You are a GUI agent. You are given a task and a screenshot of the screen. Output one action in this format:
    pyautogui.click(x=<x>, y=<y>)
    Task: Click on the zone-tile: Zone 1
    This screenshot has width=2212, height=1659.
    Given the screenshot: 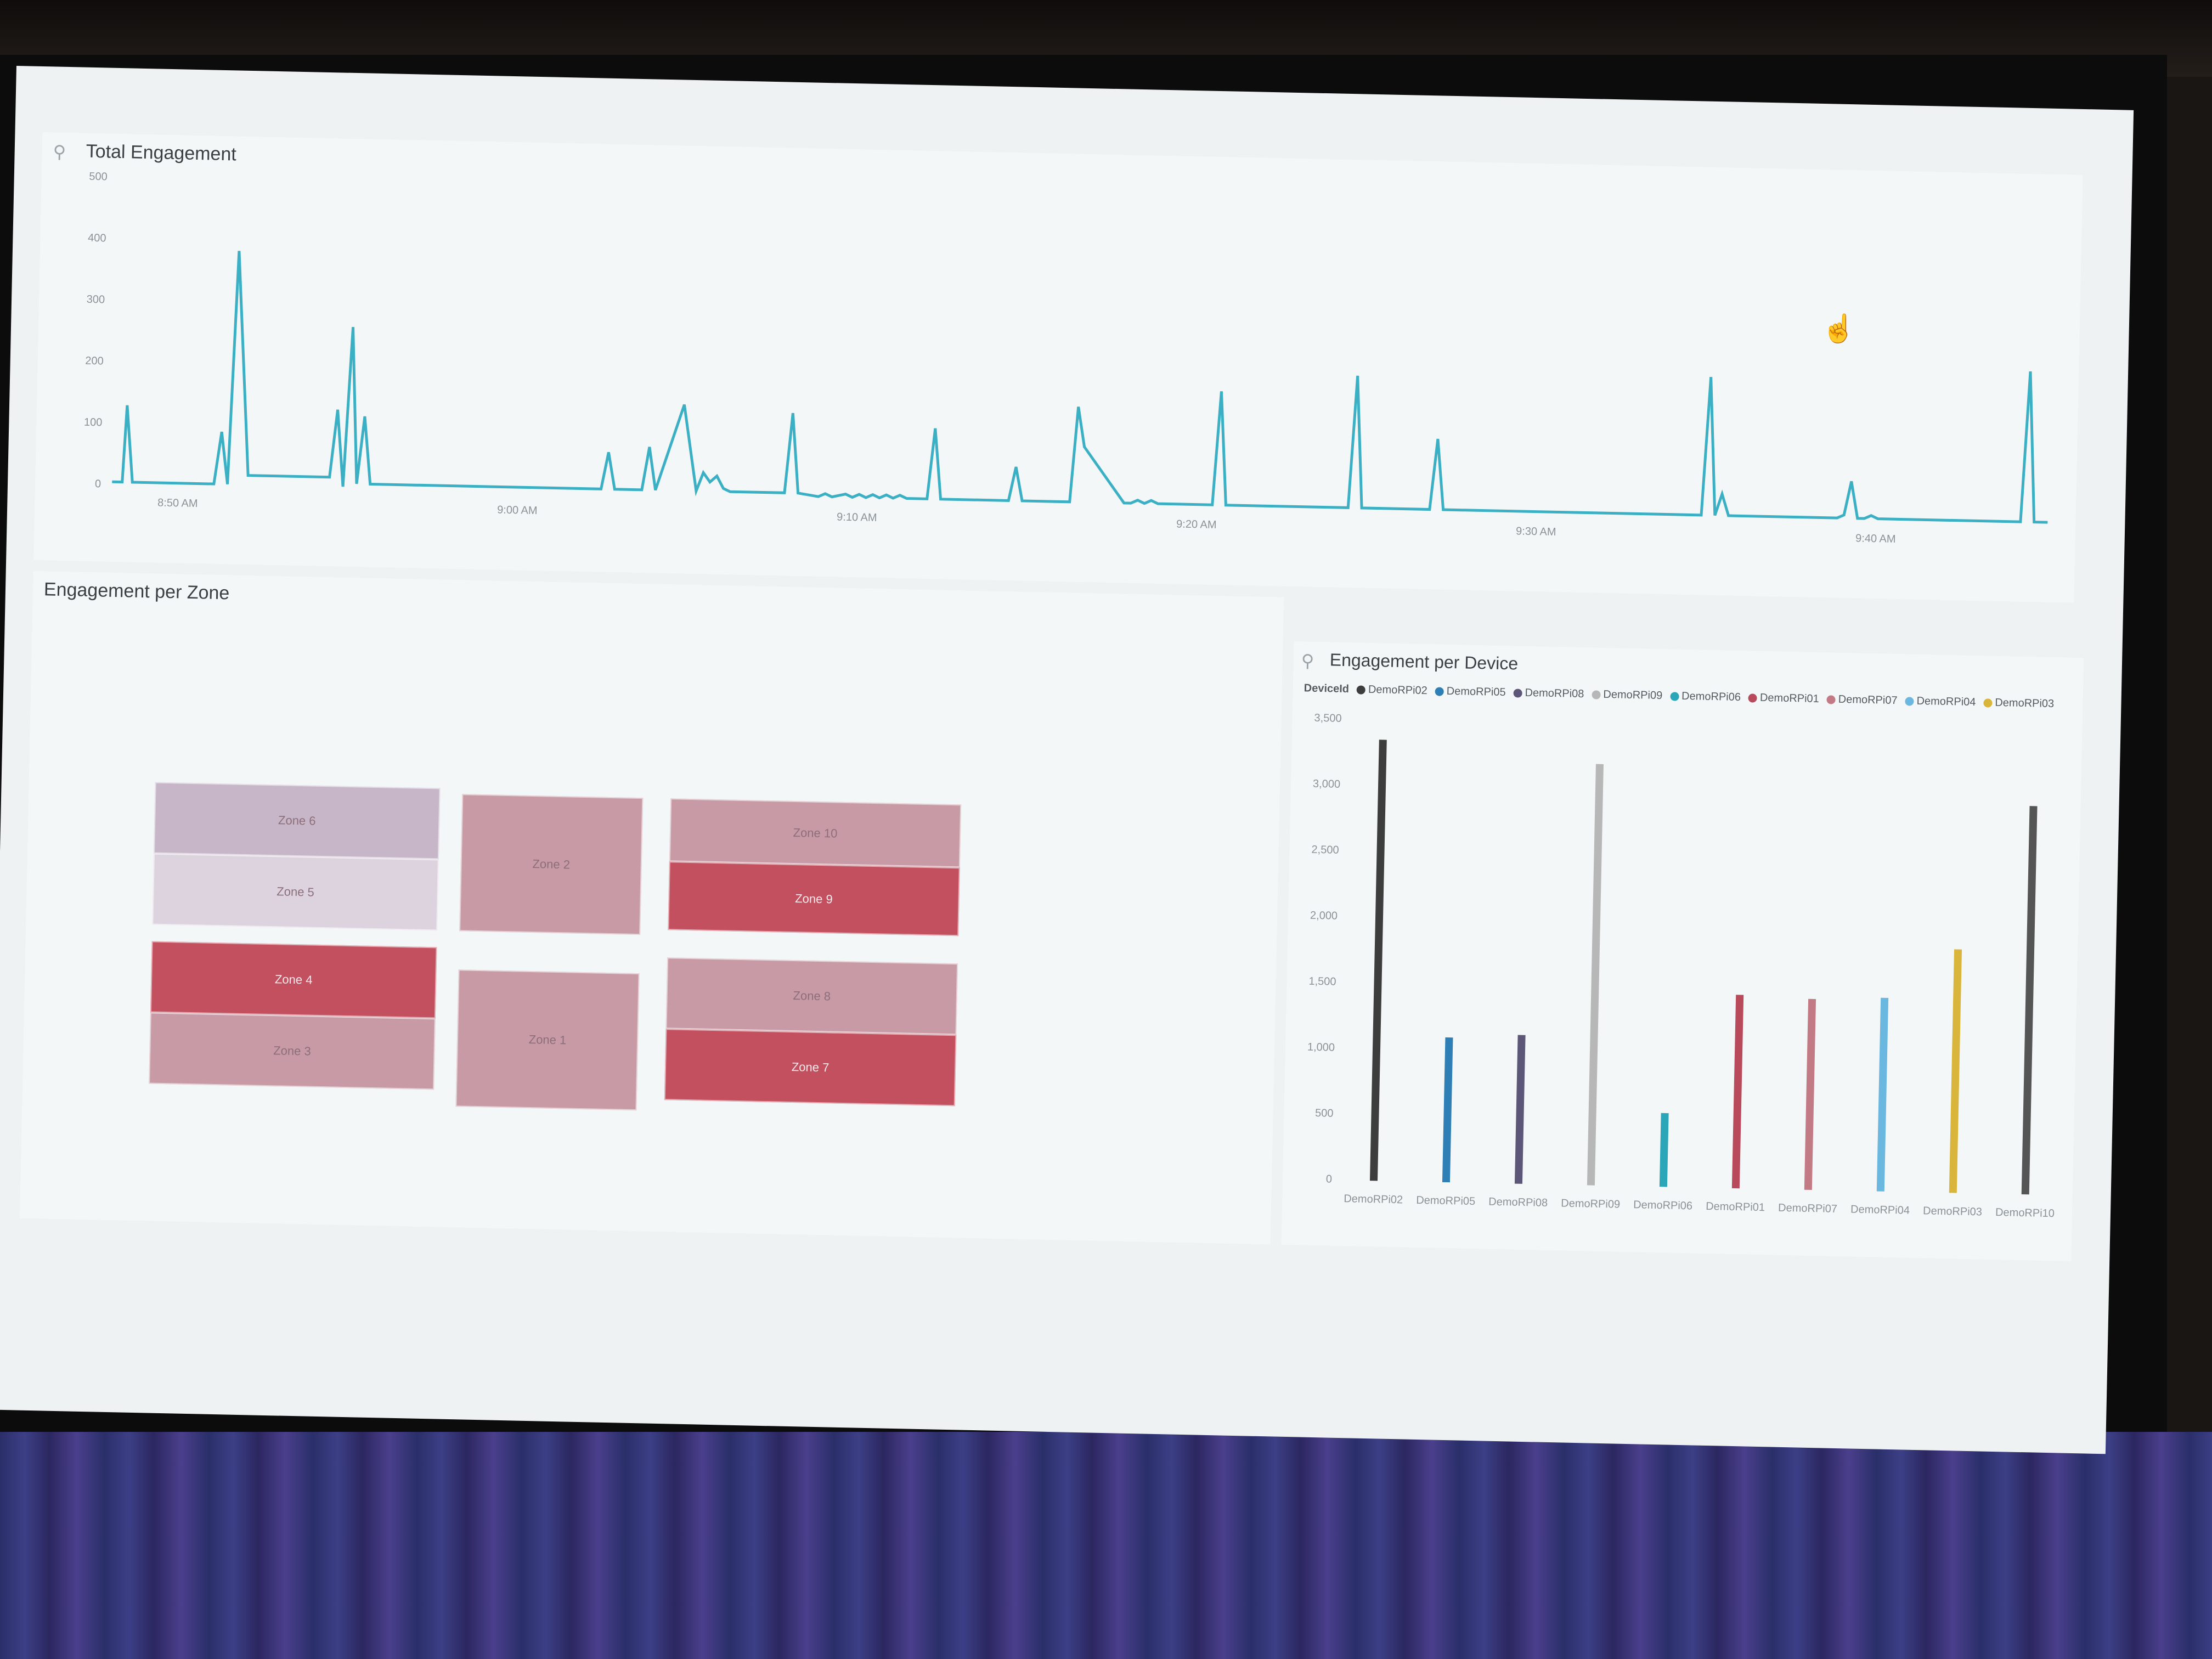 What is the action you would take?
    pyautogui.click(x=547, y=1040)
    